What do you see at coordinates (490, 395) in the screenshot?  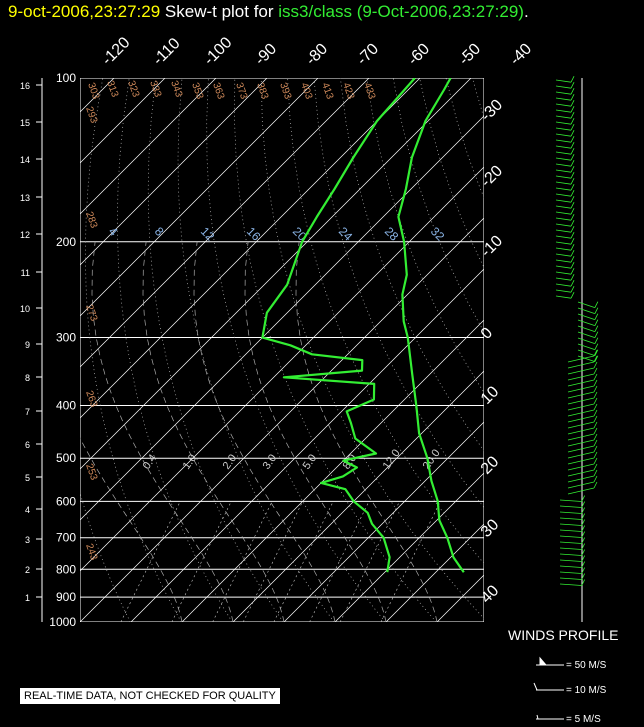 I see `temp-label-right: 10` at bounding box center [490, 395].